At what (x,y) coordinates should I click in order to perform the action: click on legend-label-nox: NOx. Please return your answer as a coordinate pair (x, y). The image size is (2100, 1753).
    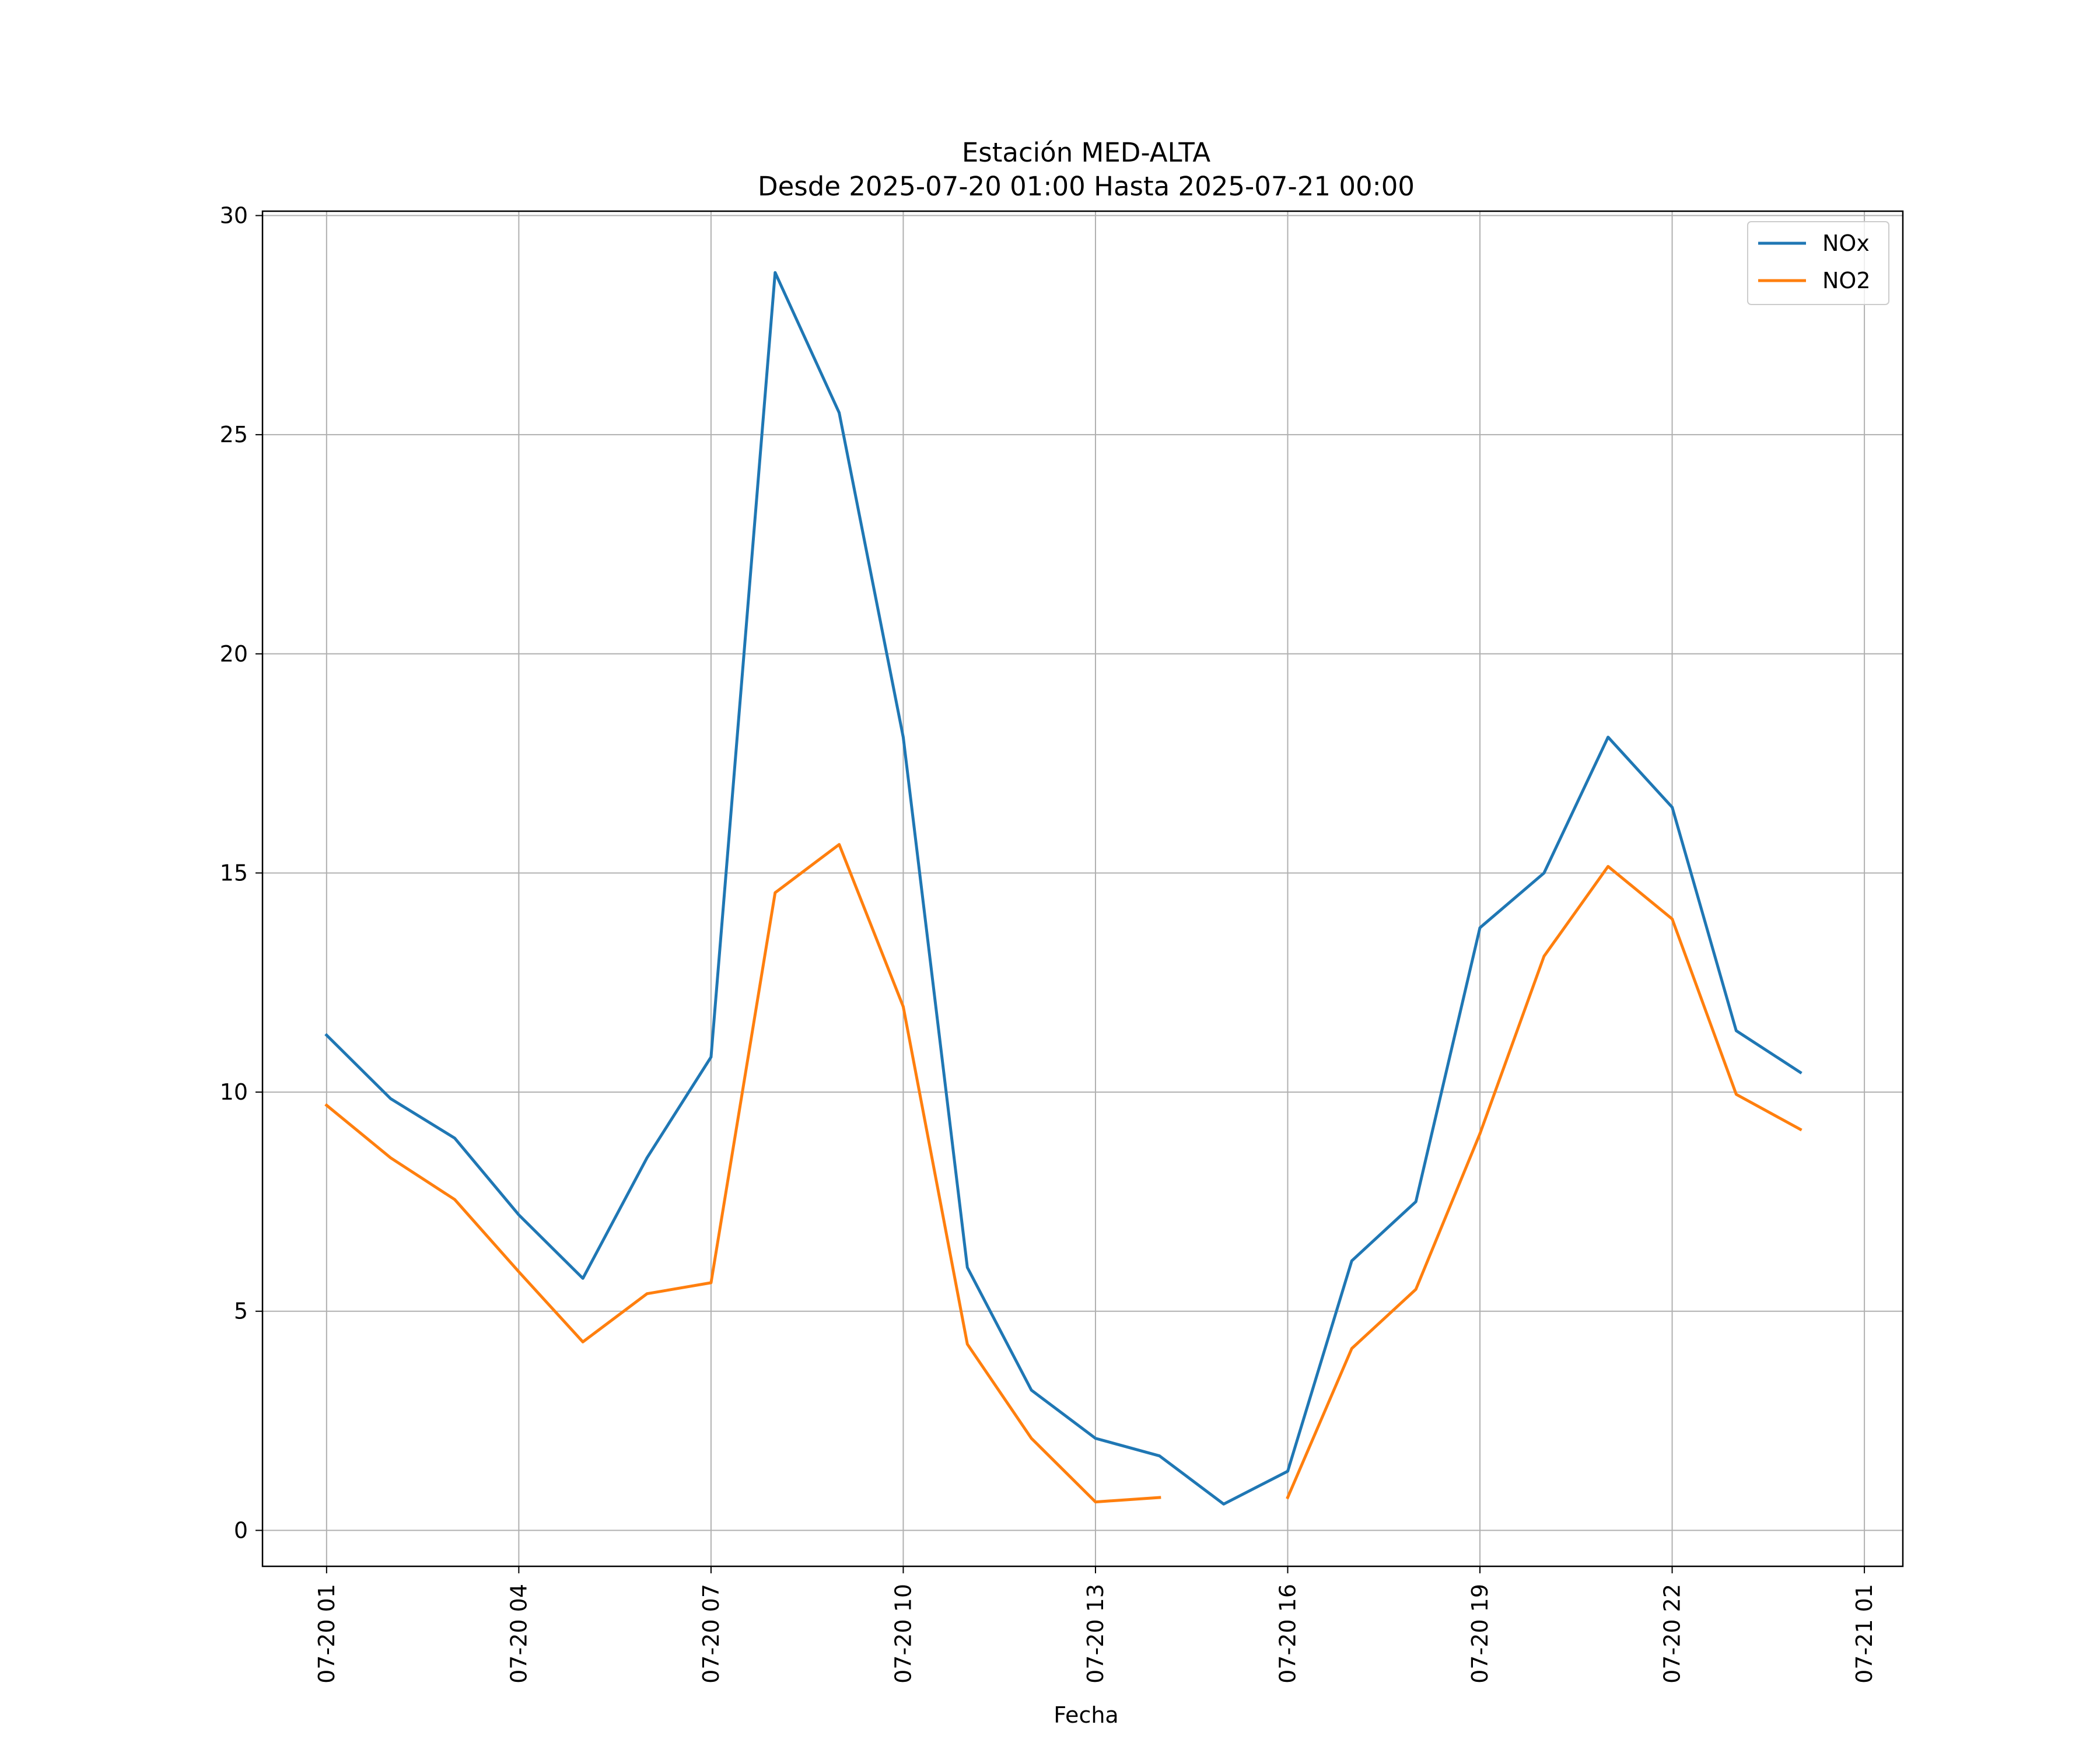
    Looking at the image, I should click on (1846, 243).